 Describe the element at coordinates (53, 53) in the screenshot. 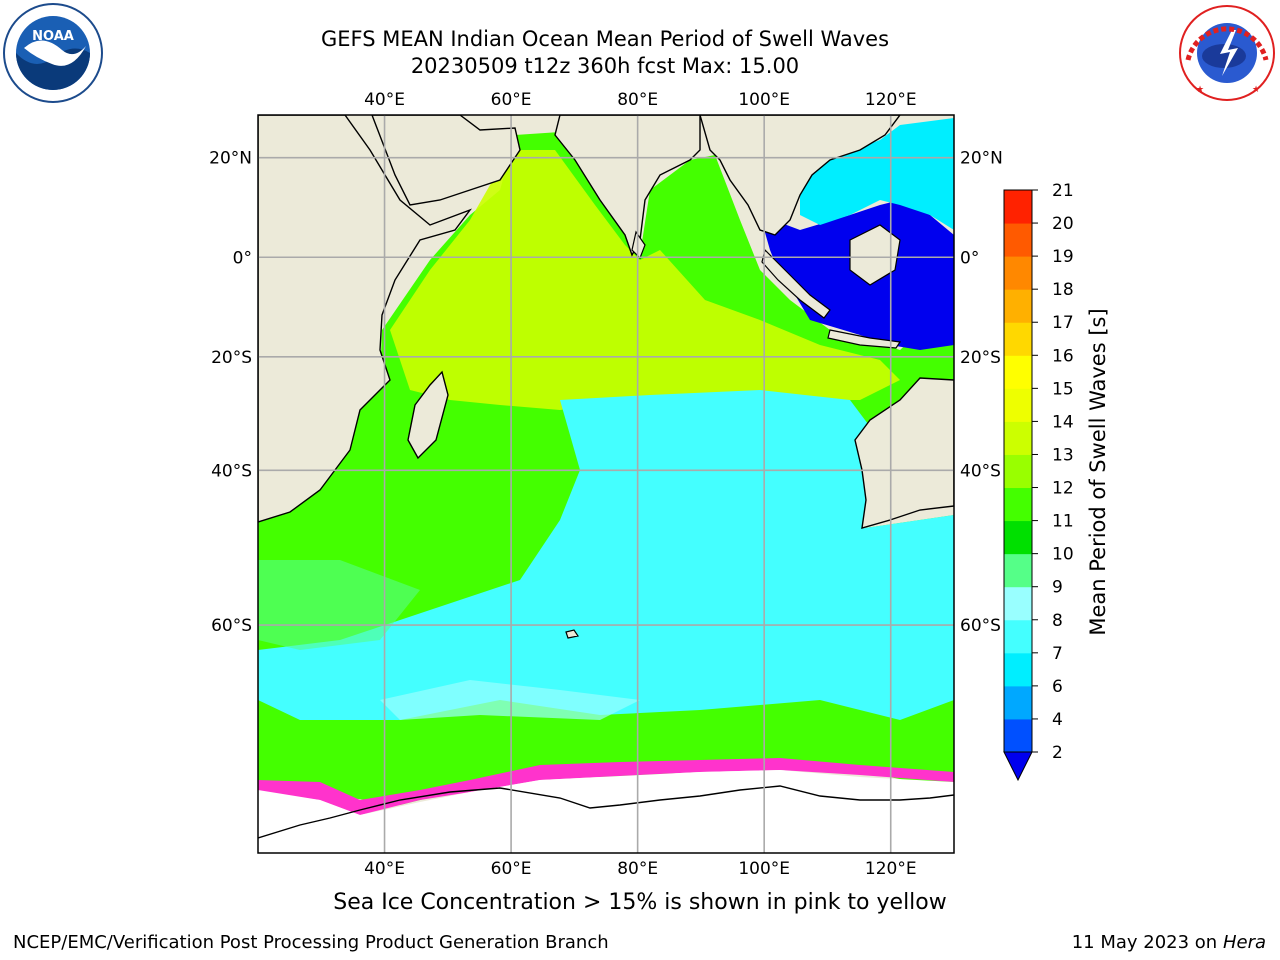

I see `noaa-logo: NOAA` at that location.